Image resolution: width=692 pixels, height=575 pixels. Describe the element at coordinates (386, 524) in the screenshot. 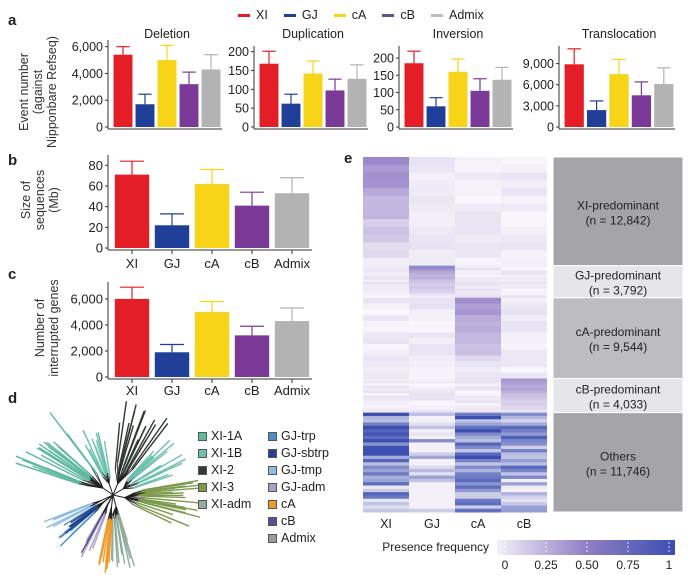

I see `heatmap-column-label: XI` at that location.